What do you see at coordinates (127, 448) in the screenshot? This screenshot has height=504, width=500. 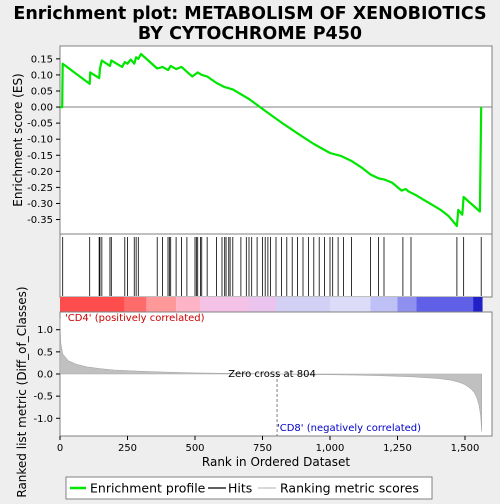 I see `metric-xtick-label: 250` at bounding box center [127, 448].